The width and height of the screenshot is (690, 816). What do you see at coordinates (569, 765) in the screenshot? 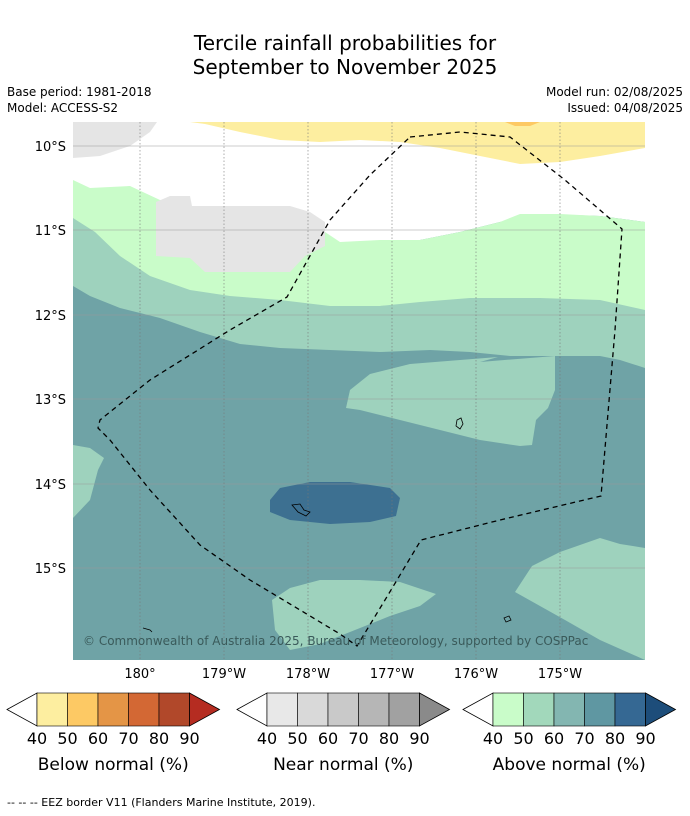
I see `legend-caption: Above normal (%)` at bounding box center [569, 765].